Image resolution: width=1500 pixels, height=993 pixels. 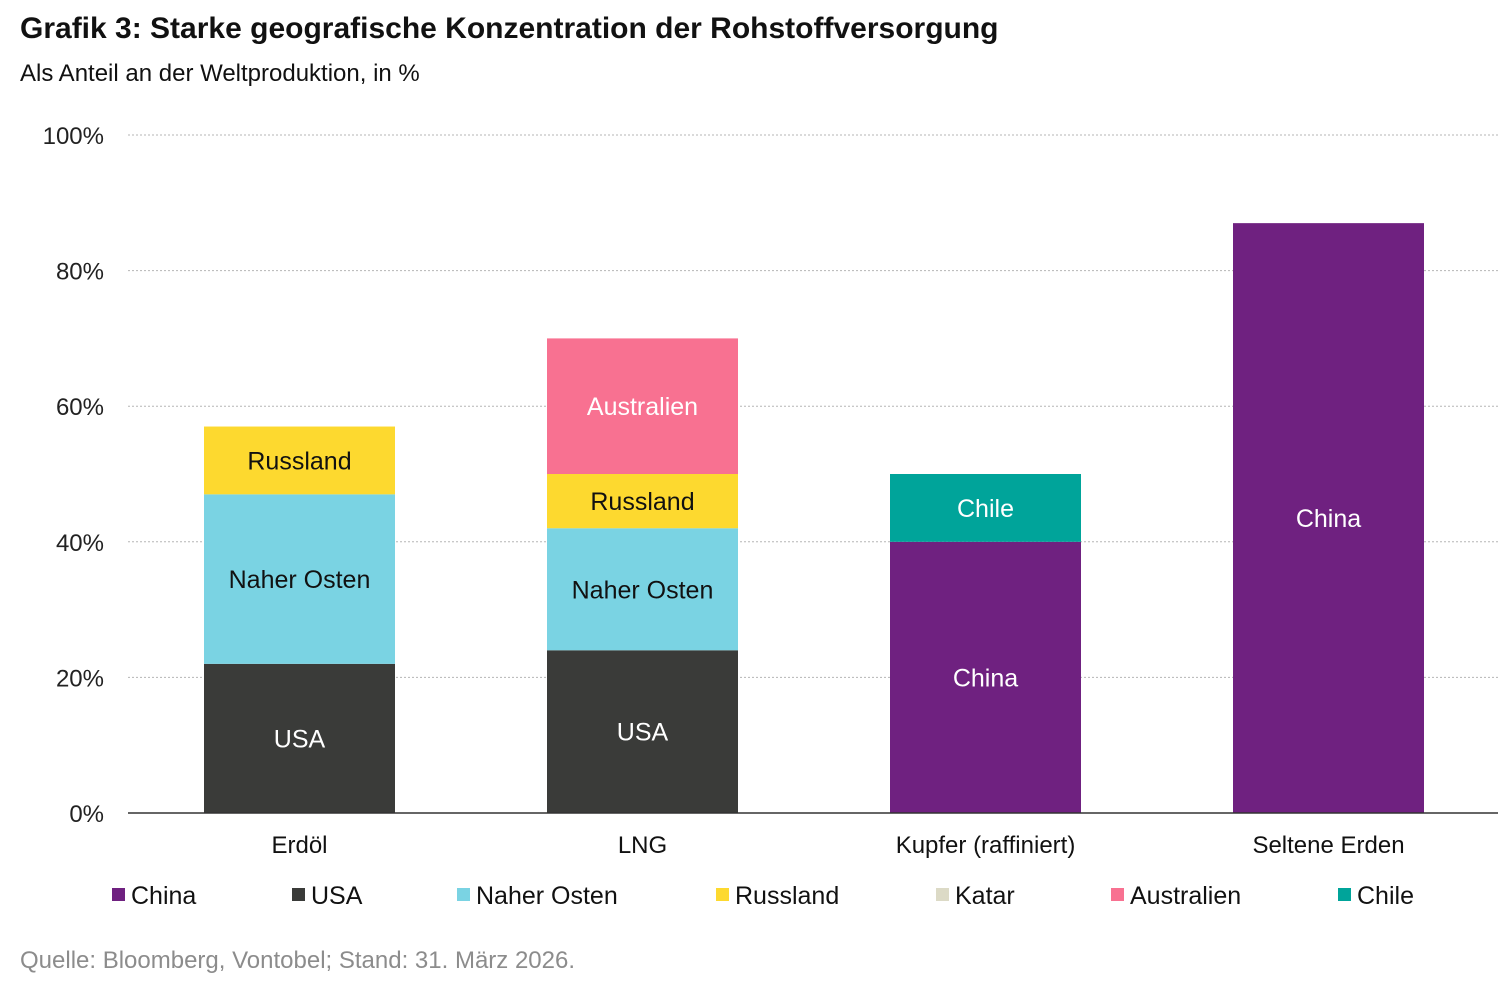 What do you see at coordinates (80, 543) in the screenshot?
I see `y-tick-label-40: 40%` at bounding box center [80, 543].